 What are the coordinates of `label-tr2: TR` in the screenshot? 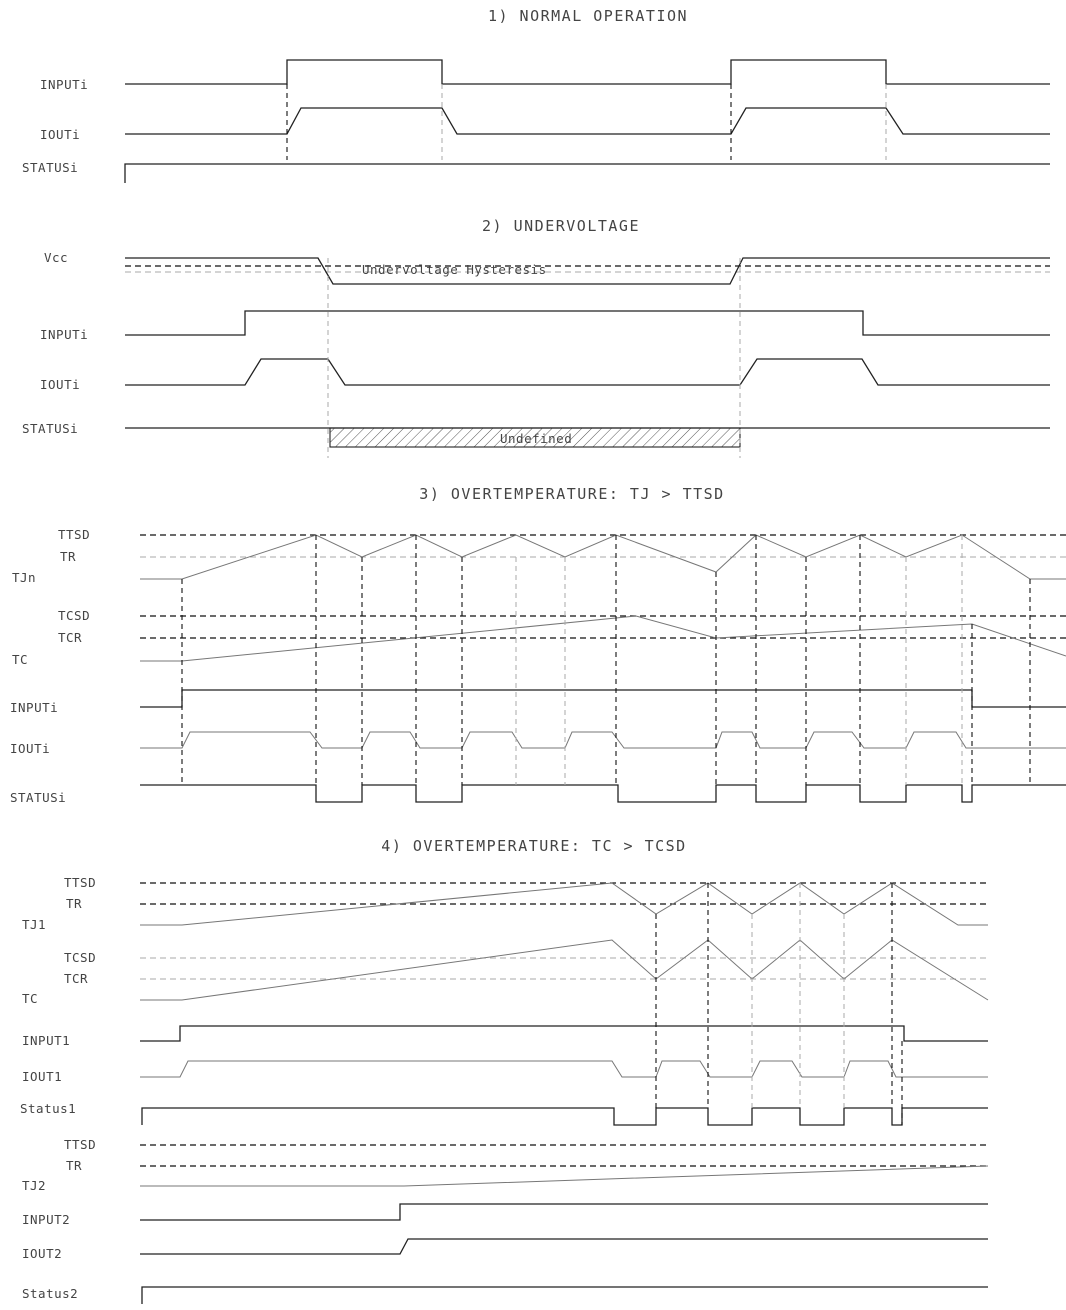 It's located at (74, 1165).